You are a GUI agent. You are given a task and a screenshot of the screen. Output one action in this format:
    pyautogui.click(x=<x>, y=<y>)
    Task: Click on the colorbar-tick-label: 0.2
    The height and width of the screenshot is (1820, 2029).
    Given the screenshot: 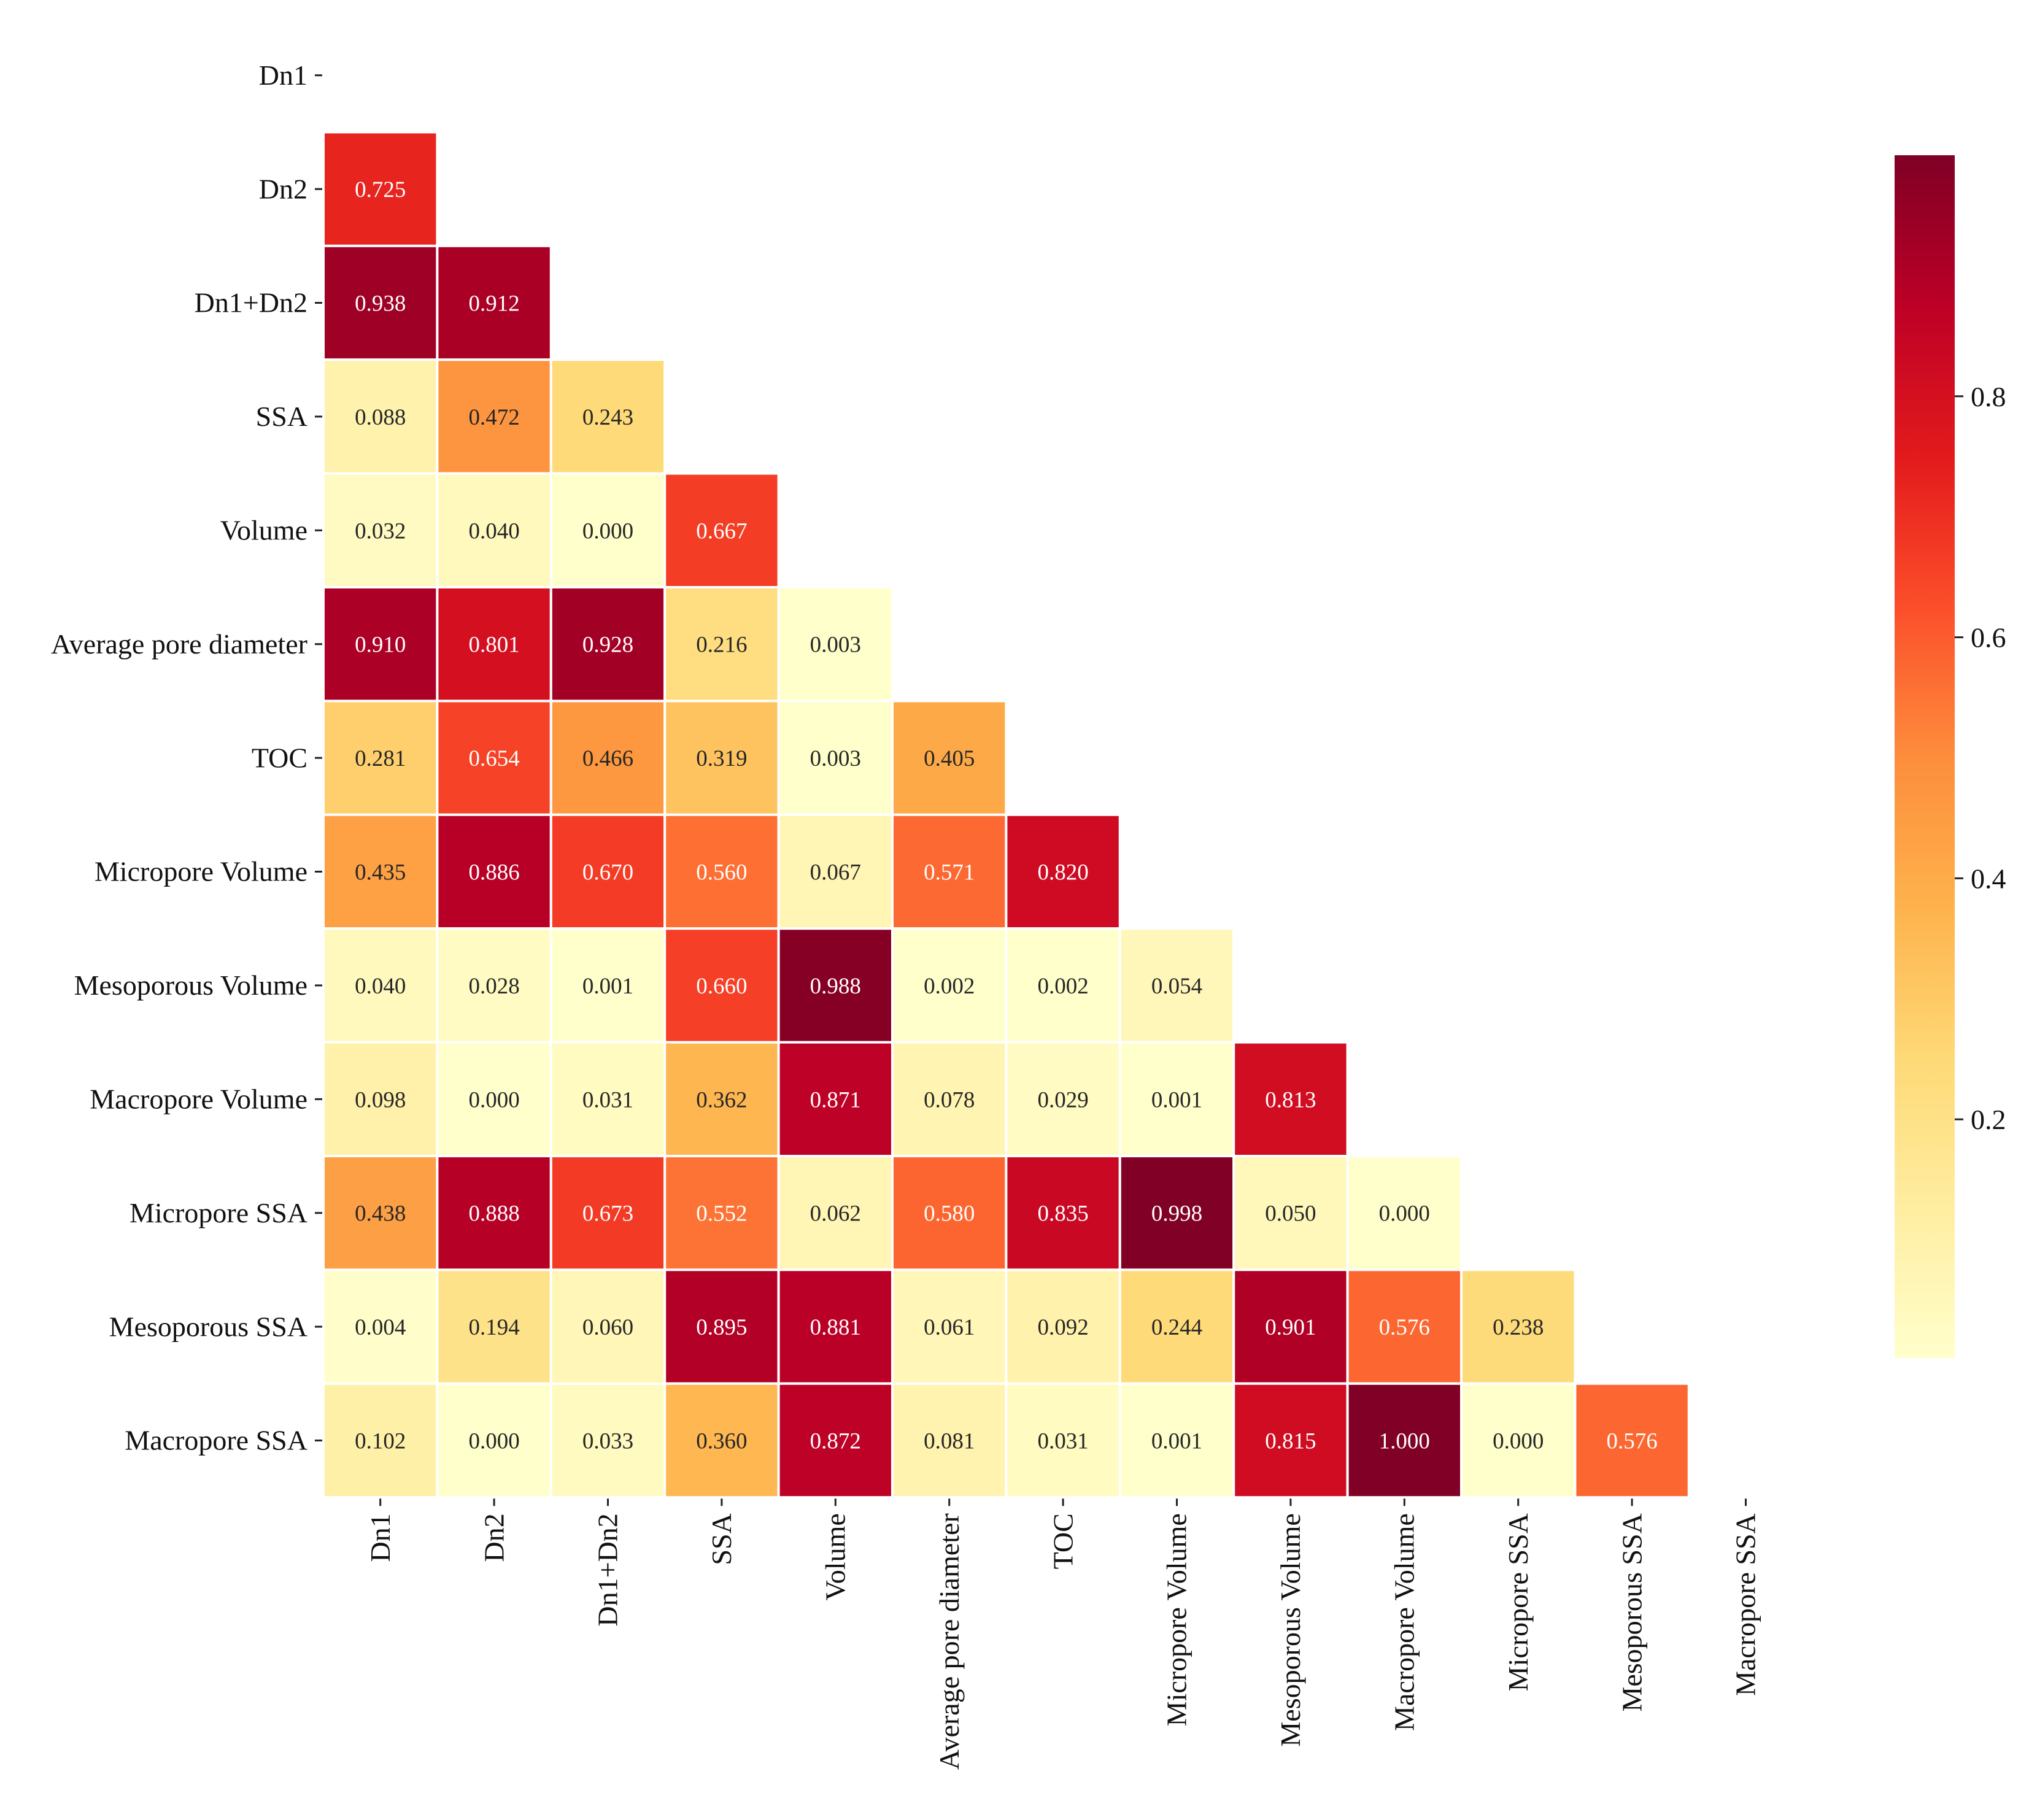 What is the action you would take?
    pyautogui.click(x=1989, y=1120)
    